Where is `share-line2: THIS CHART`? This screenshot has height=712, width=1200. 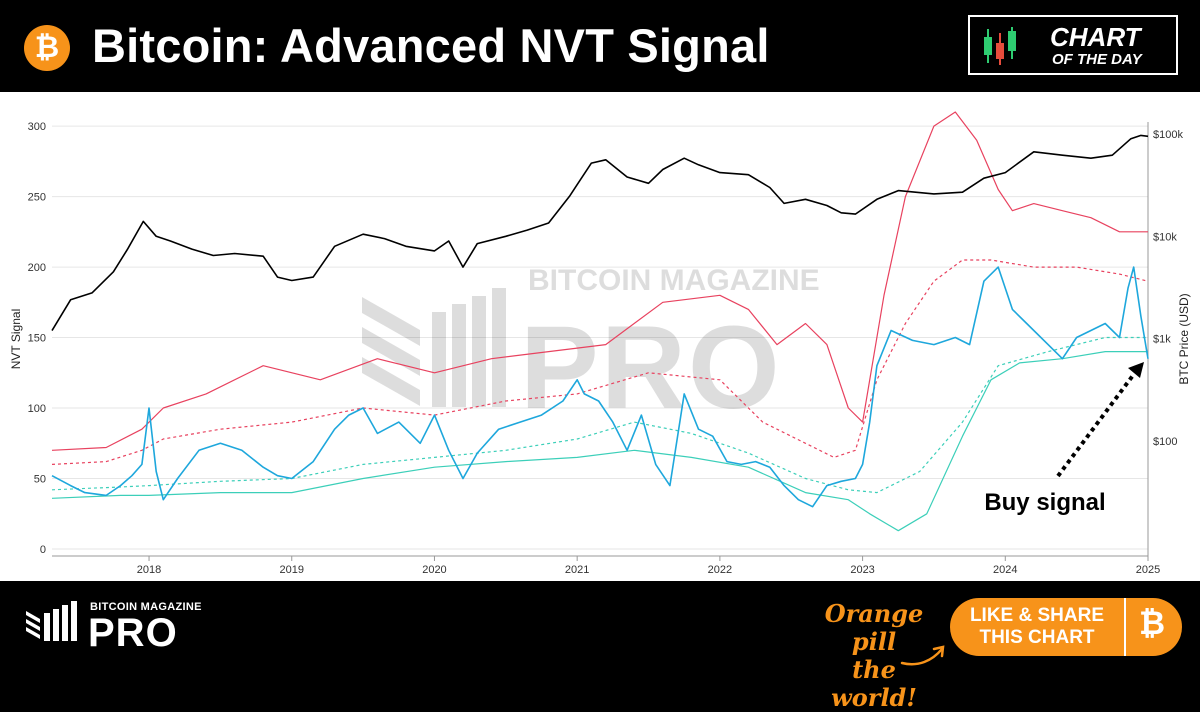 share-line2: THIS CHART is located at coordinates (1037, 637).